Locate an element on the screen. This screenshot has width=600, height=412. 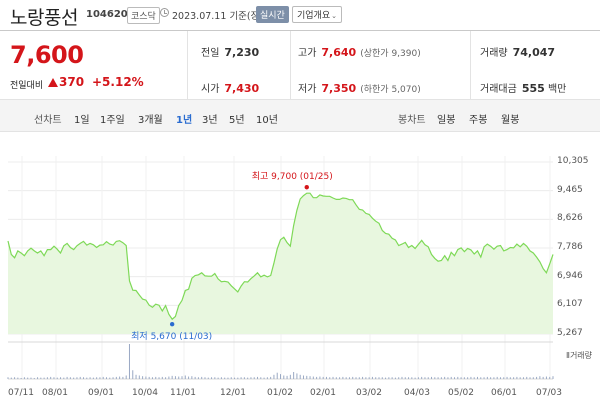
high-marker is located at coordinates (306, 187).